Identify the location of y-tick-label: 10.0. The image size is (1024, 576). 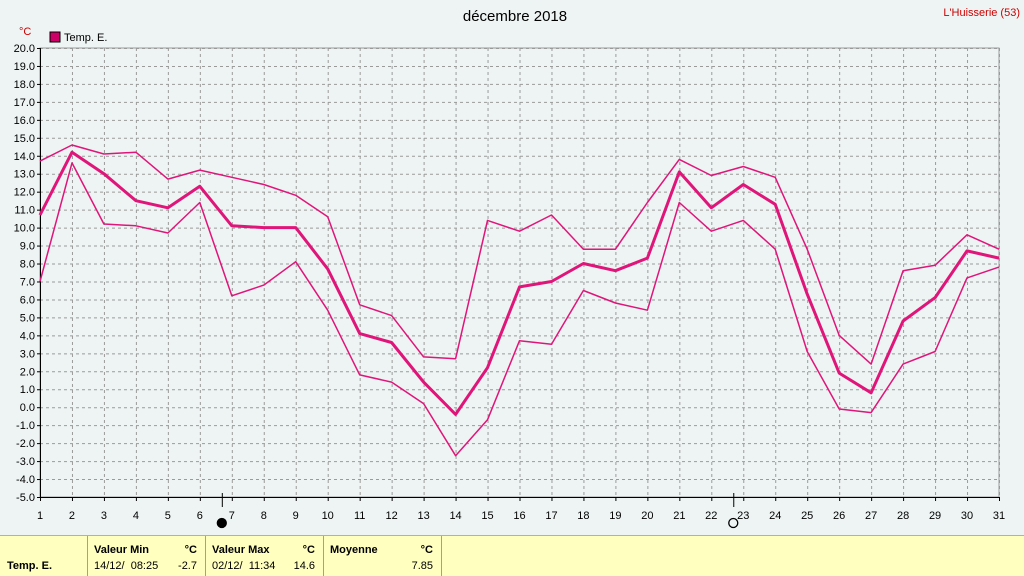
(24, 229).